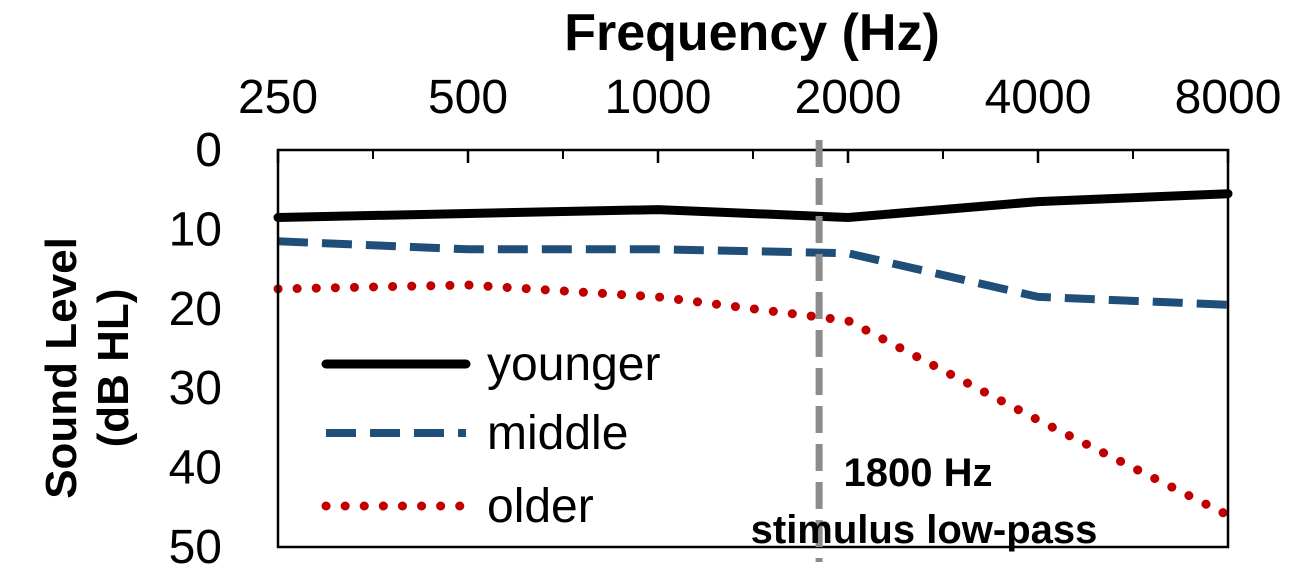 Image resolution: width=1300 pixels, height=580 pixels. Describe the element at coordinates (87, 368) in the screenshot. I see `y-axis-title: Sound Level (dB HL)` at that location.